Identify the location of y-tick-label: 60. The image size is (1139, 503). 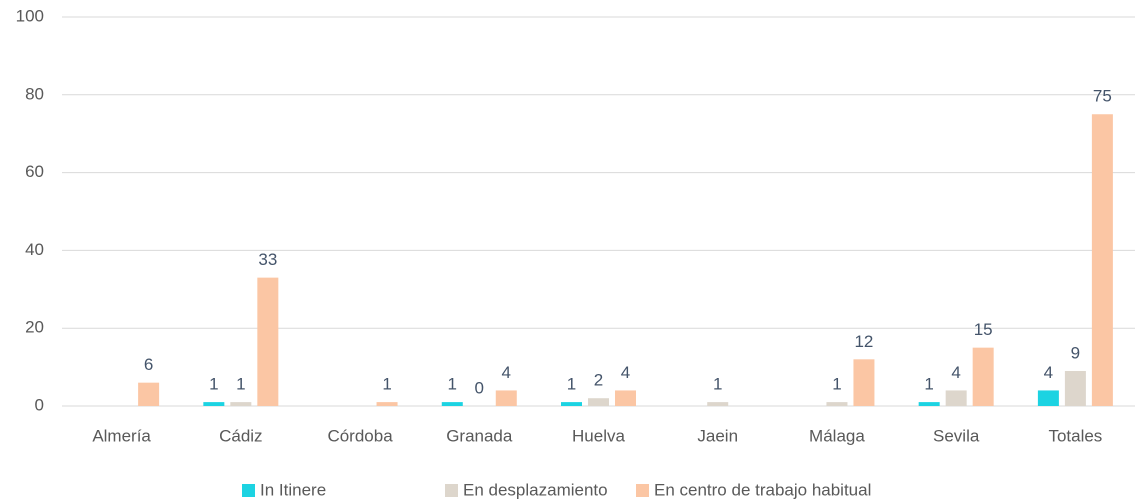
(34, 171).